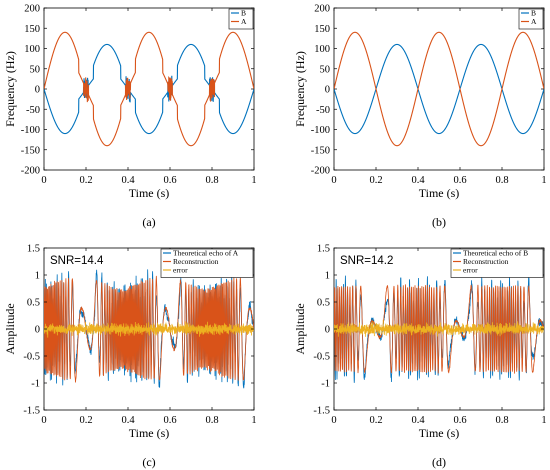  What do you see at coordinates (495, 253) in the screenshot?
I see `legend-entry: Theoretical echo of B` at bounding box center [495, 253].